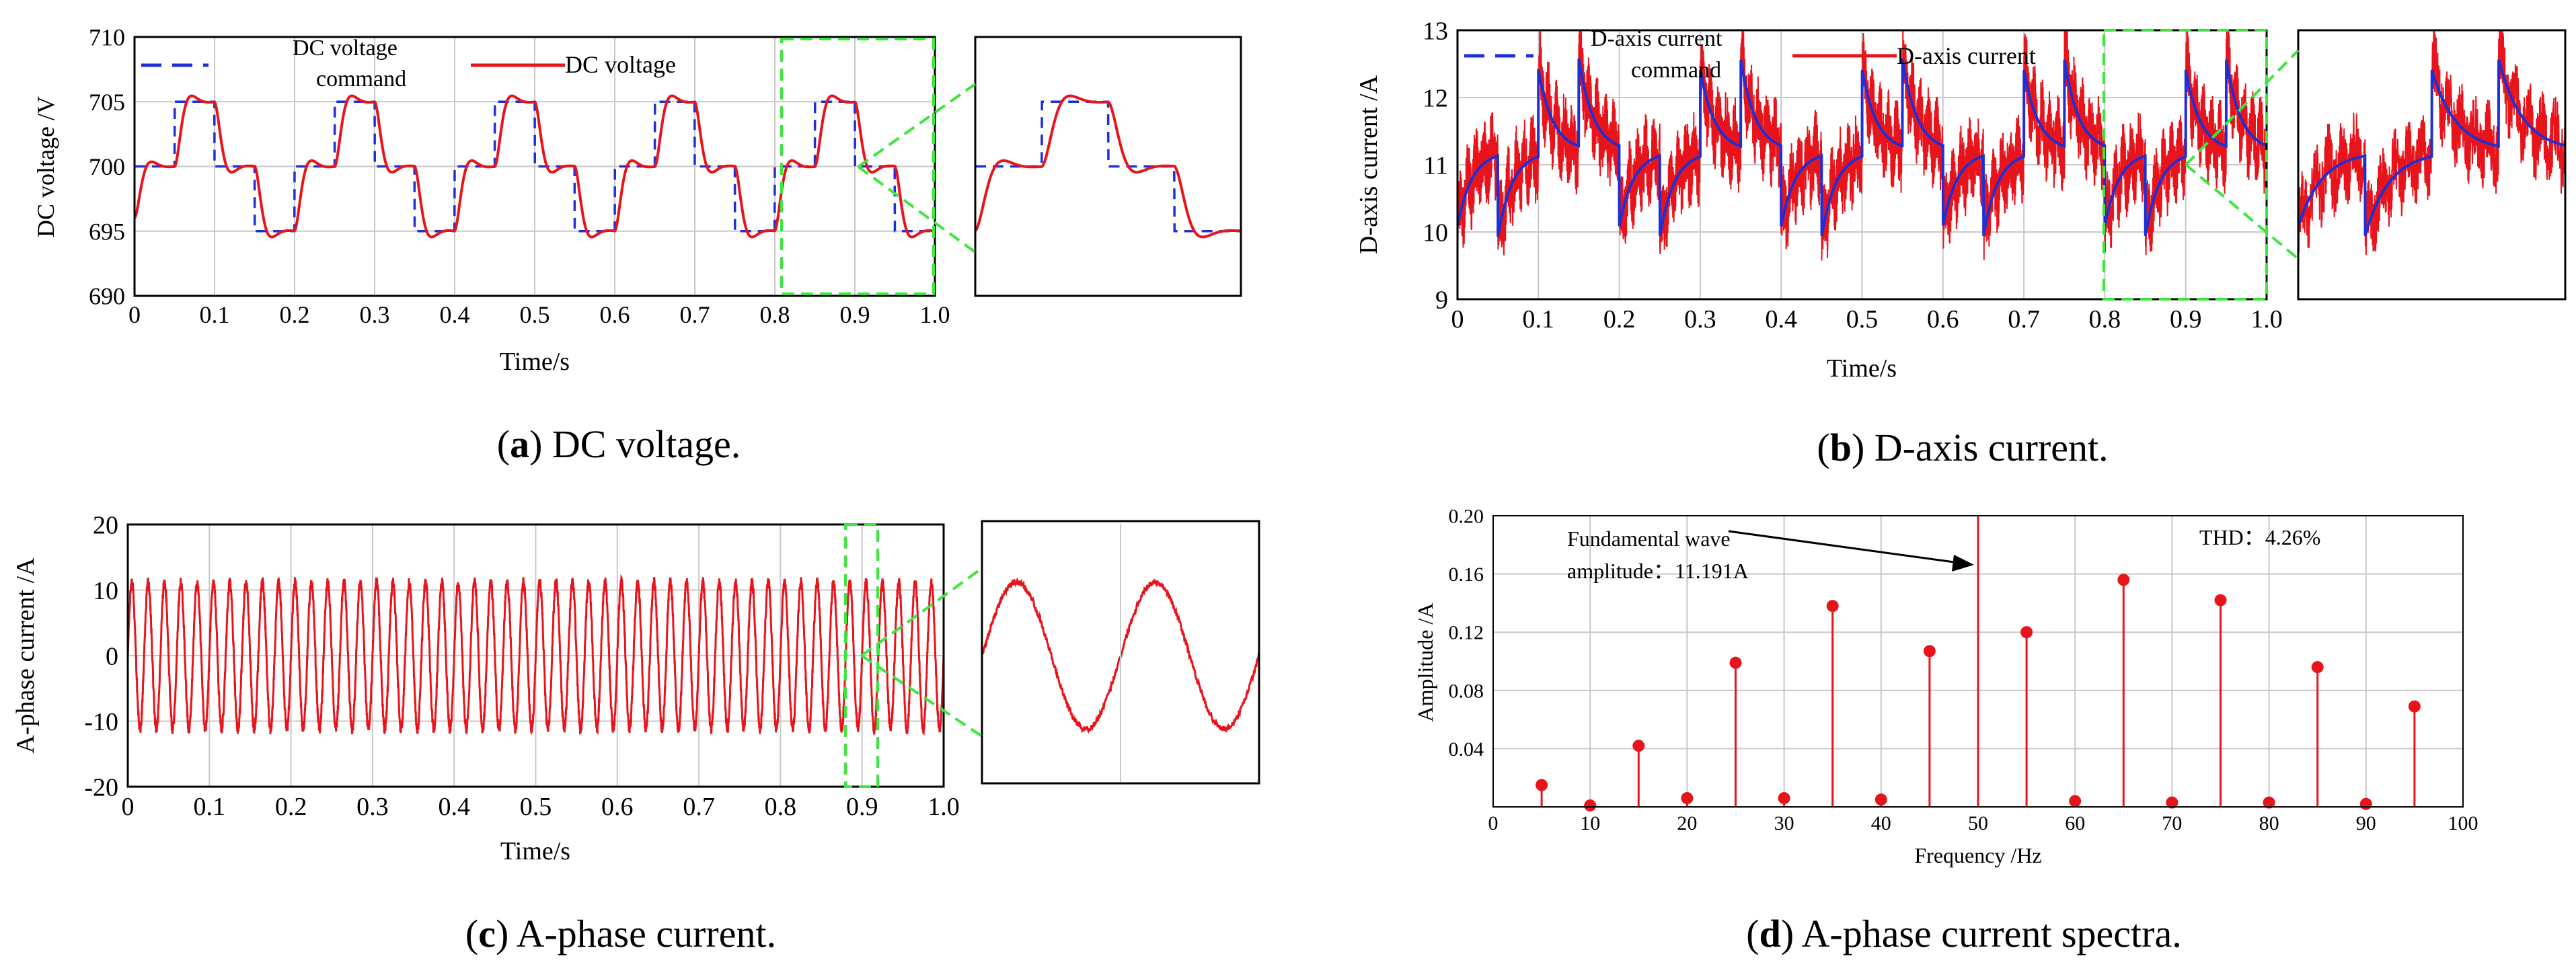  What do you see at coordinates (1841, 447) in the screenshot?
I see `panel-b-caption-letter: b` at bounding box center [1841, 447].